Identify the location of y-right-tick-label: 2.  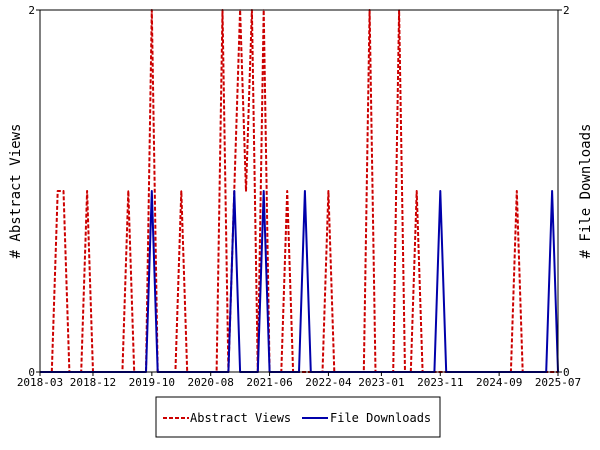
(566, 10).